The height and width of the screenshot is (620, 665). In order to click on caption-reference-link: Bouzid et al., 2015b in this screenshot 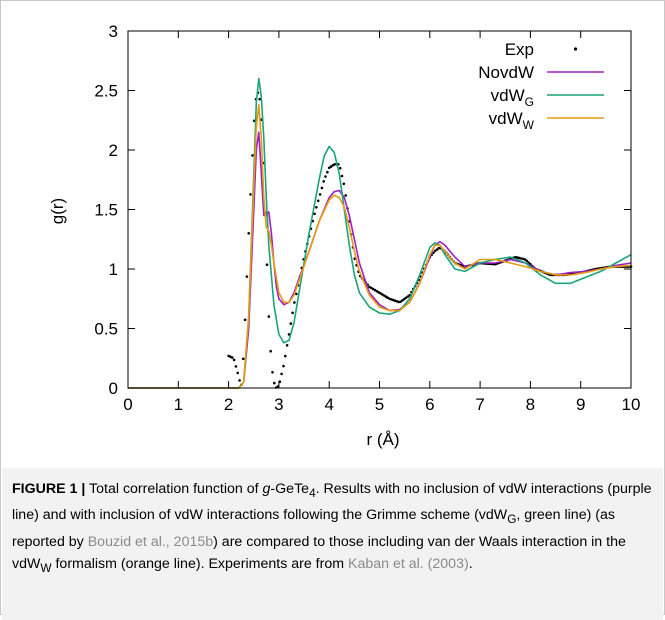, I will do `click(150, 541)`.